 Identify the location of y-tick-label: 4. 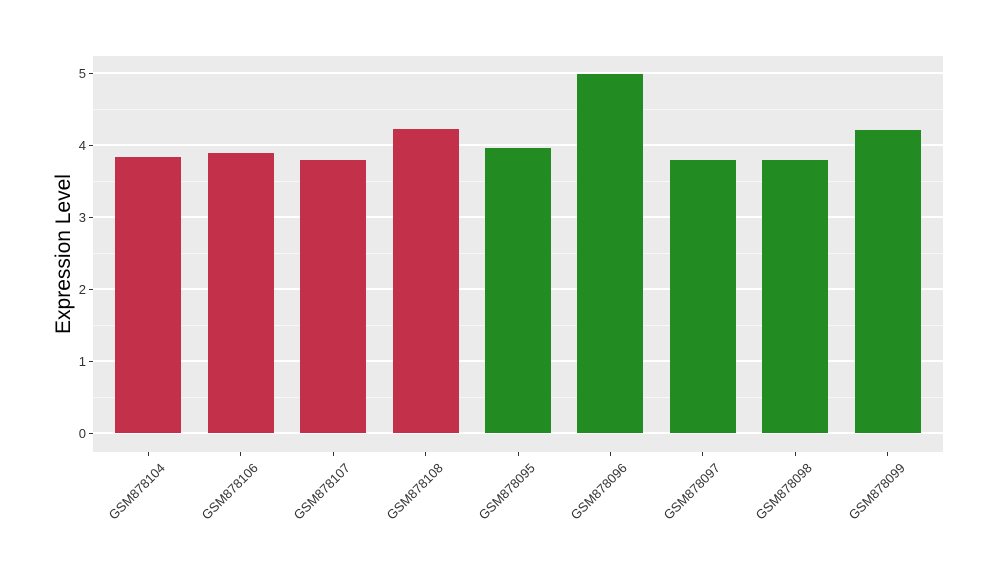
(82, 145).